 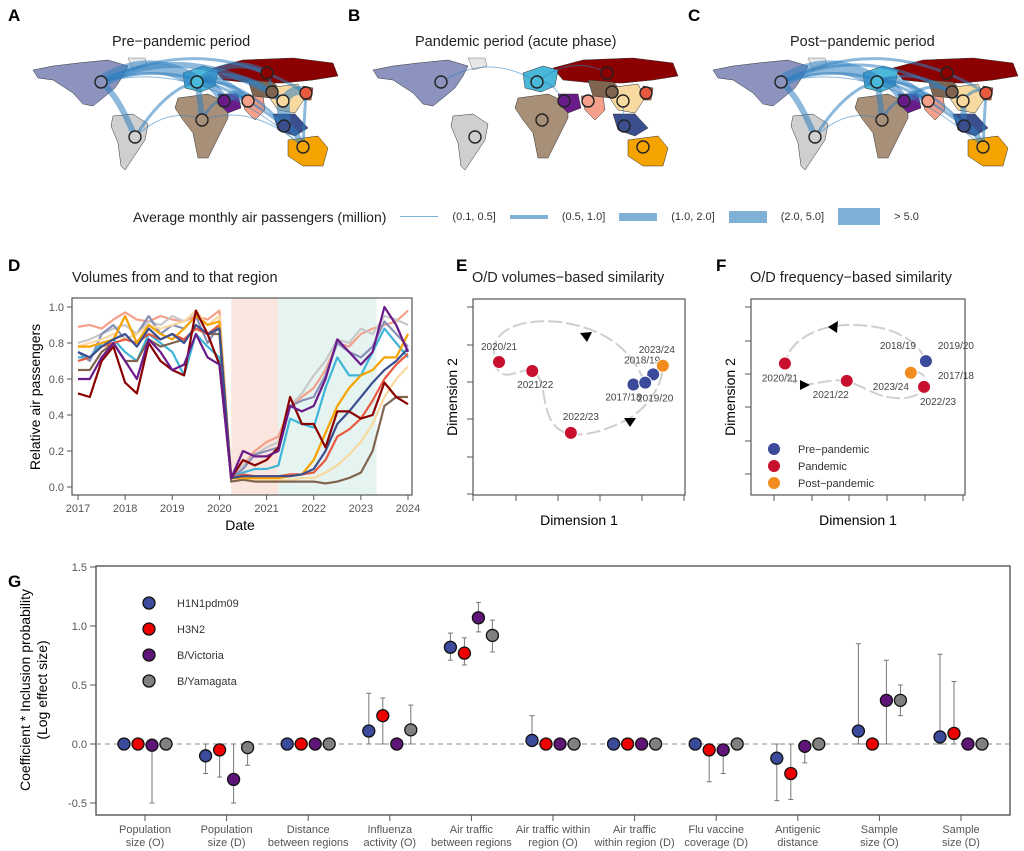 What do you see at coordinates (56, 452) in the screenshot?
I see `y-tick-label: 0.2` at bounding box center [56, 452].